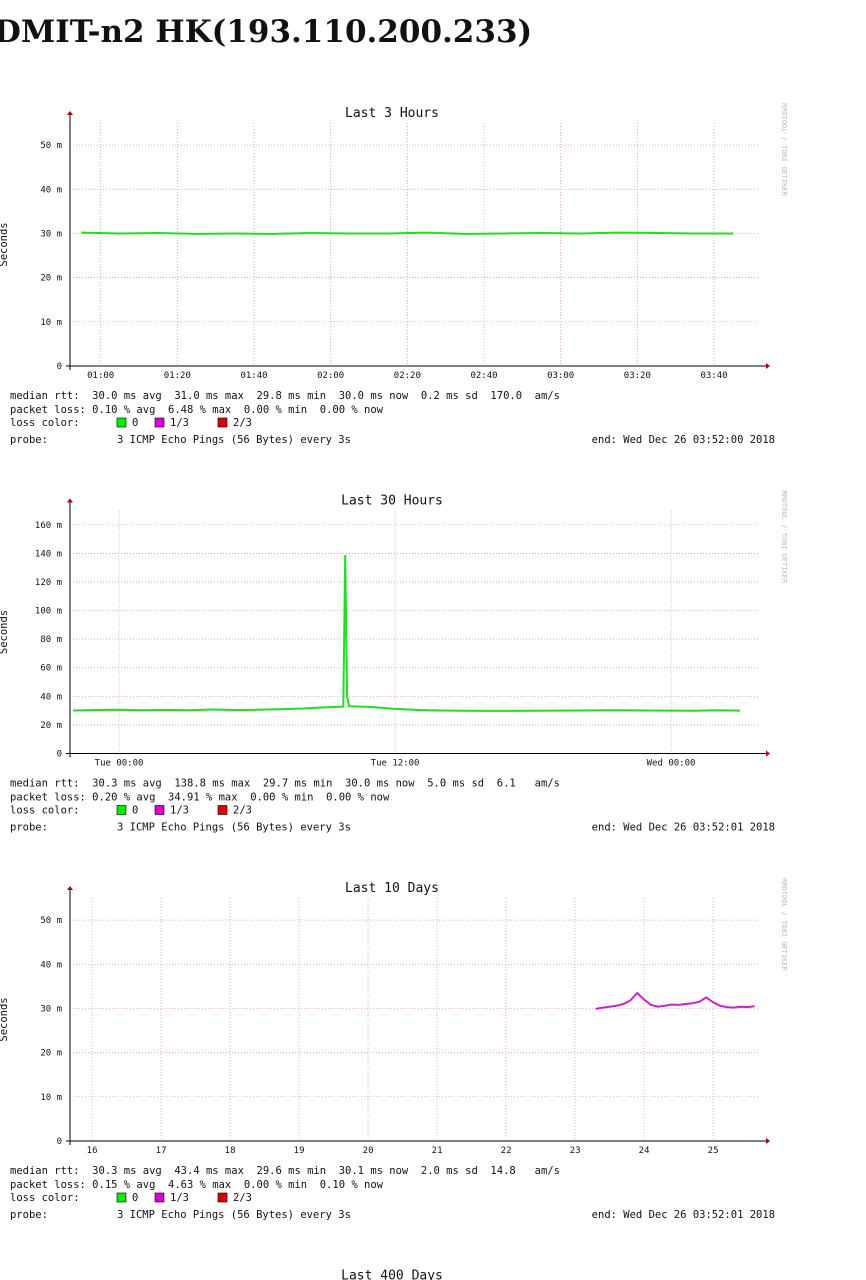 Image resolution: width=866 pixels, height=1280 pixels. What do you see at coordinates (330, 376) in the screenshot?
I see `x-tick-label: 02:00` at bounding box center [330, 376].